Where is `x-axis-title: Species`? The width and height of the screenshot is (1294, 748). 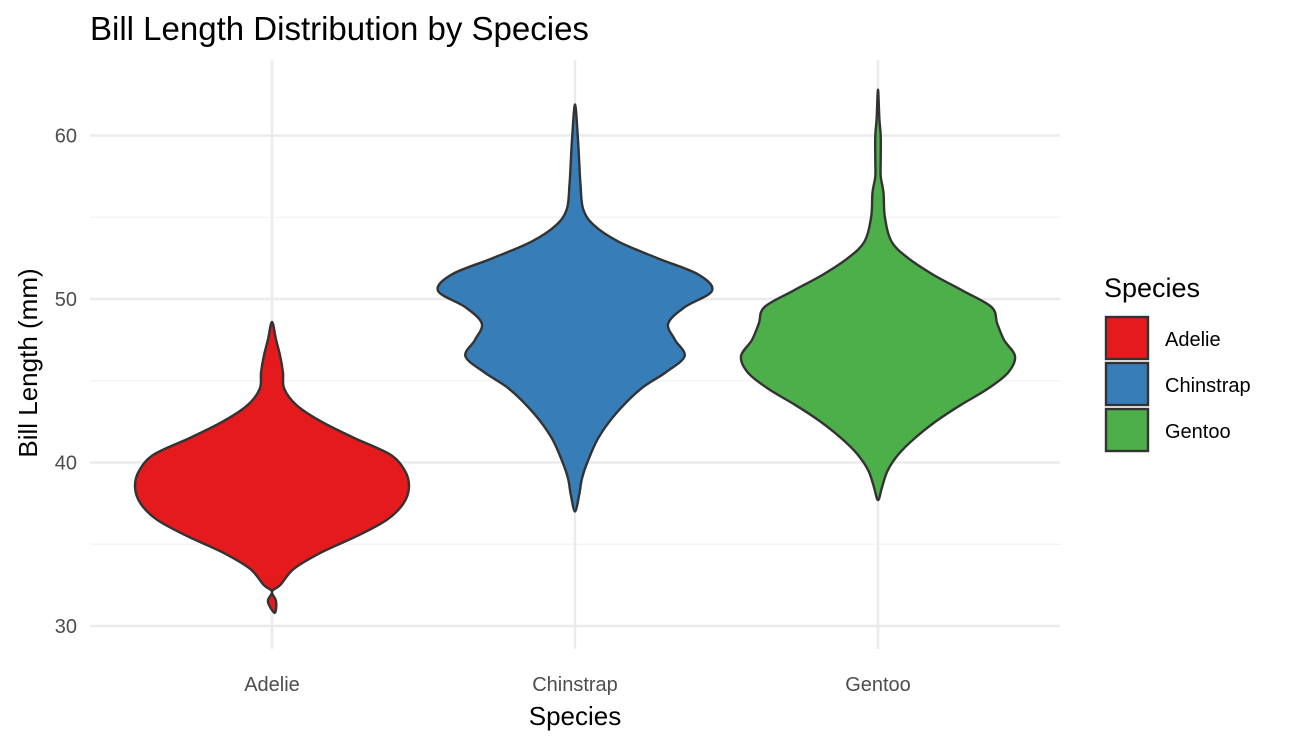 x-axis-title: Species is located at coordinates (575, 716).